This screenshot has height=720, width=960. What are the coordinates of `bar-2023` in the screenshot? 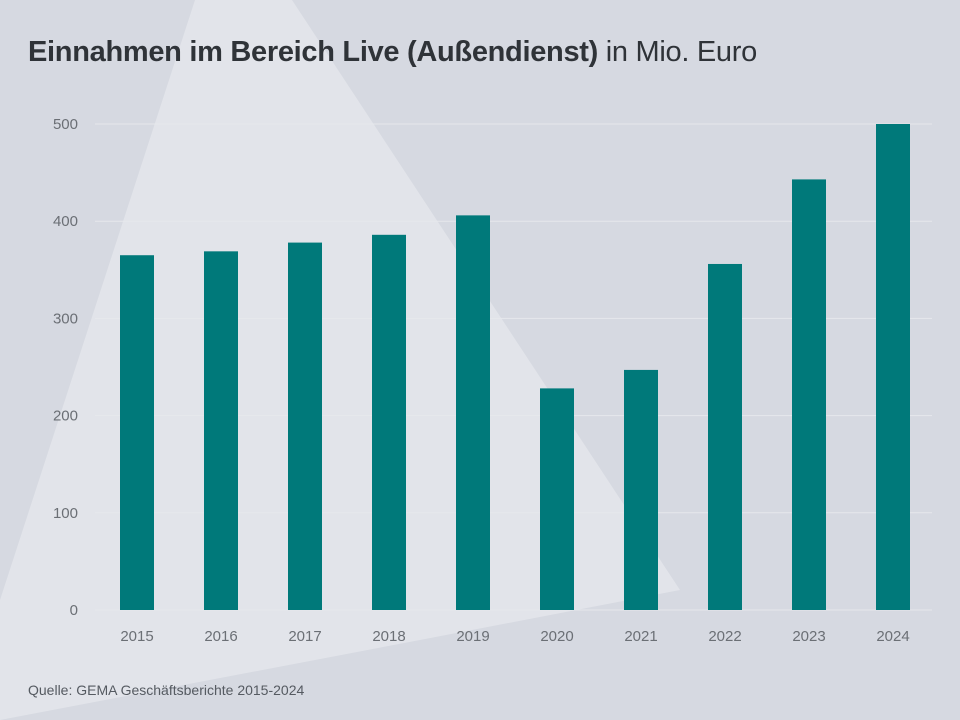 It's located at (809, 395).